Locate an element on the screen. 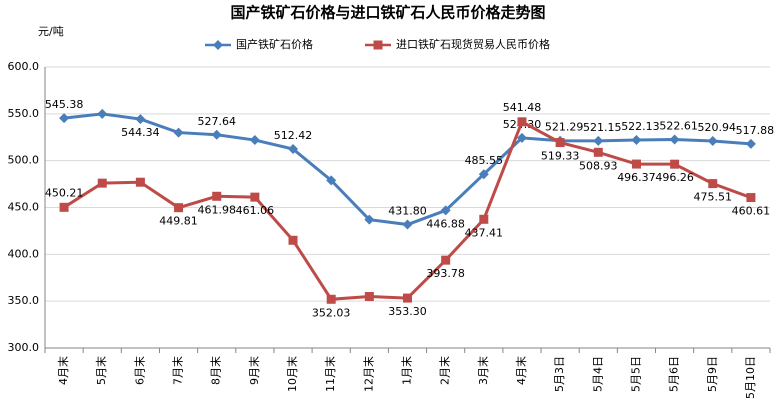 This screenshot has height=419, width=776. chart-title: 国产铁矿石价格与进口铁矿石人民币价格走势图 is located at coordinates (387, 13).